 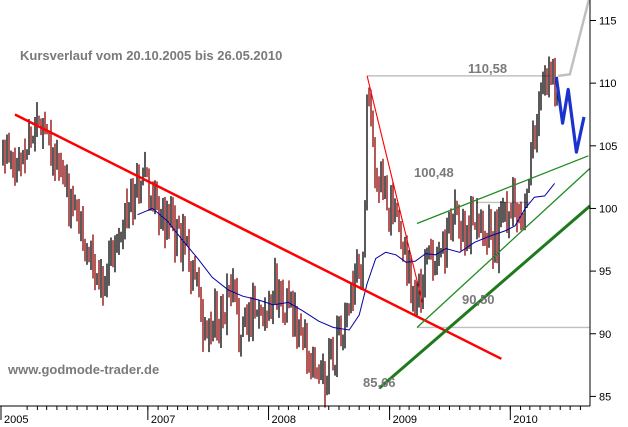 What do you see at coordinates (608, 147) in the screenshot?
I see `y-tick-label: 105` at bounding box center [608, 147].